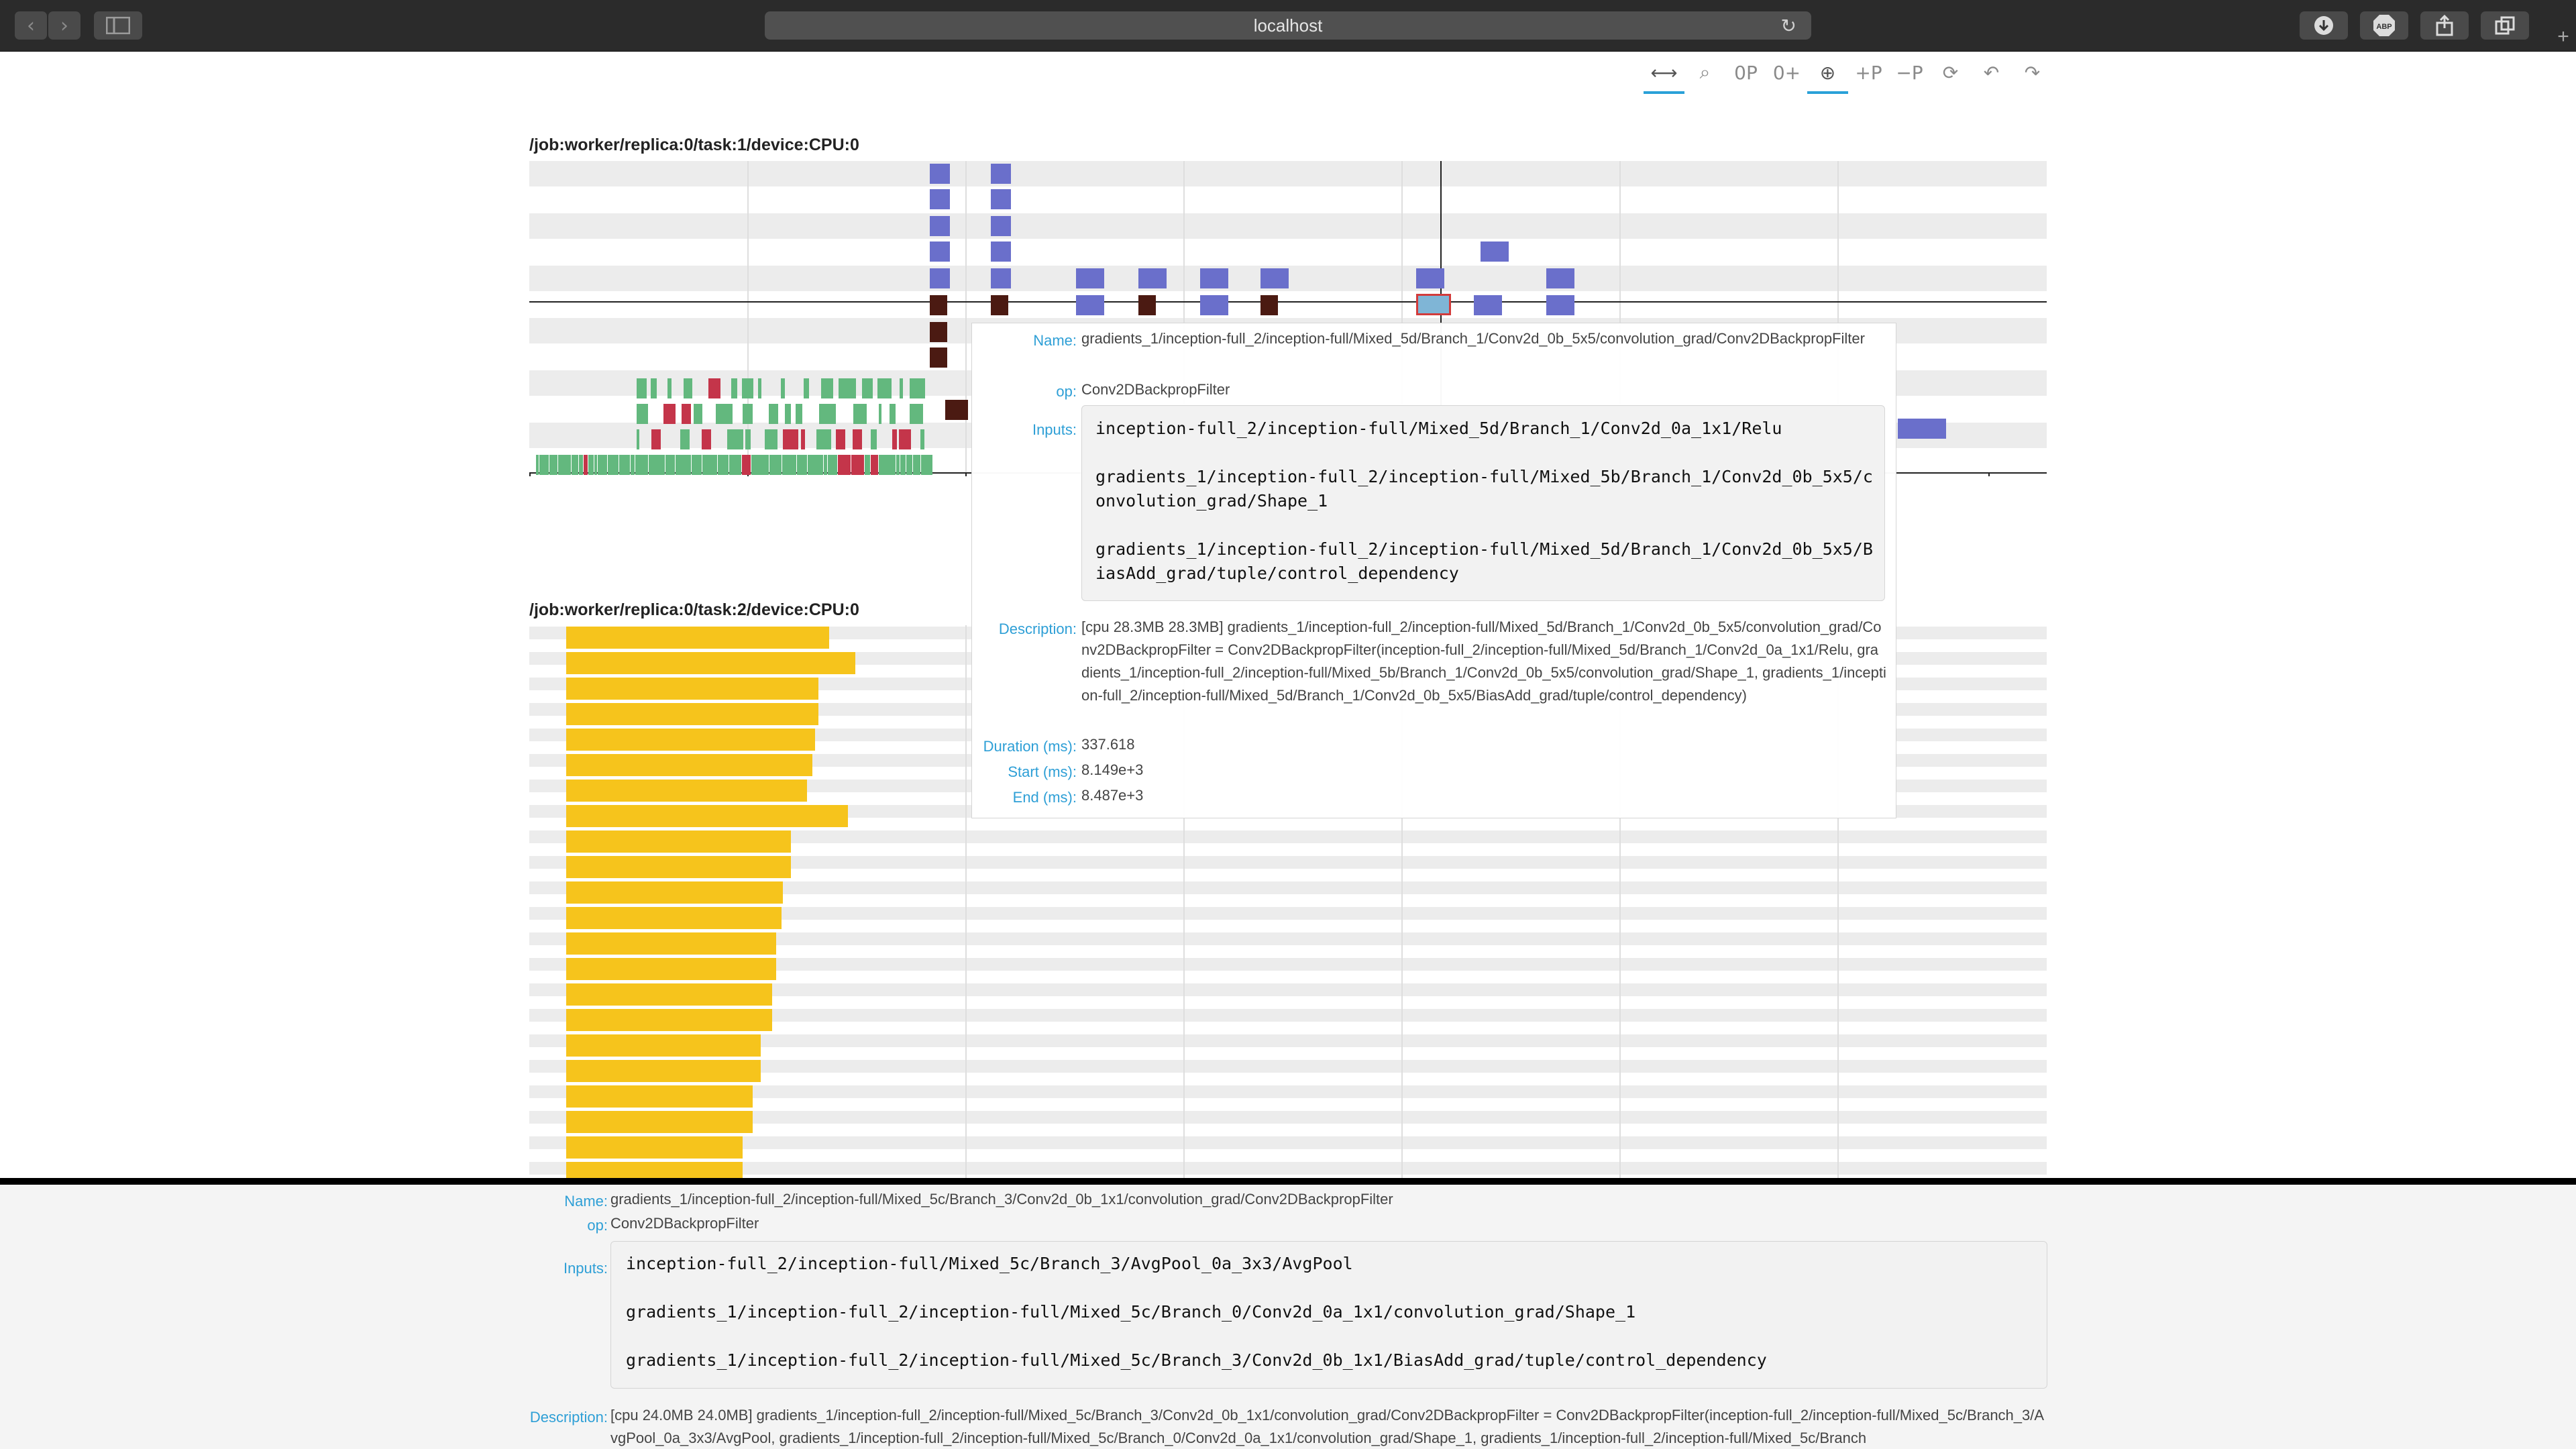 The width and height of the screenshot is (2576, 1449). What do you see at coordinates (2505, 25) in the screenshot?
I see `tabs-icon` at bounding box center [2505, 25].